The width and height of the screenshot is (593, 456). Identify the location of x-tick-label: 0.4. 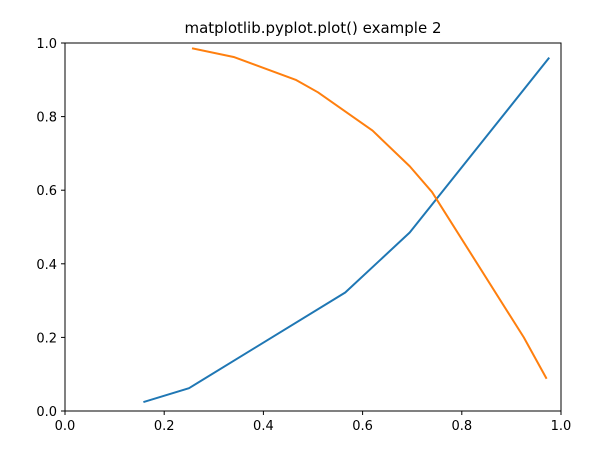
(263, 426).